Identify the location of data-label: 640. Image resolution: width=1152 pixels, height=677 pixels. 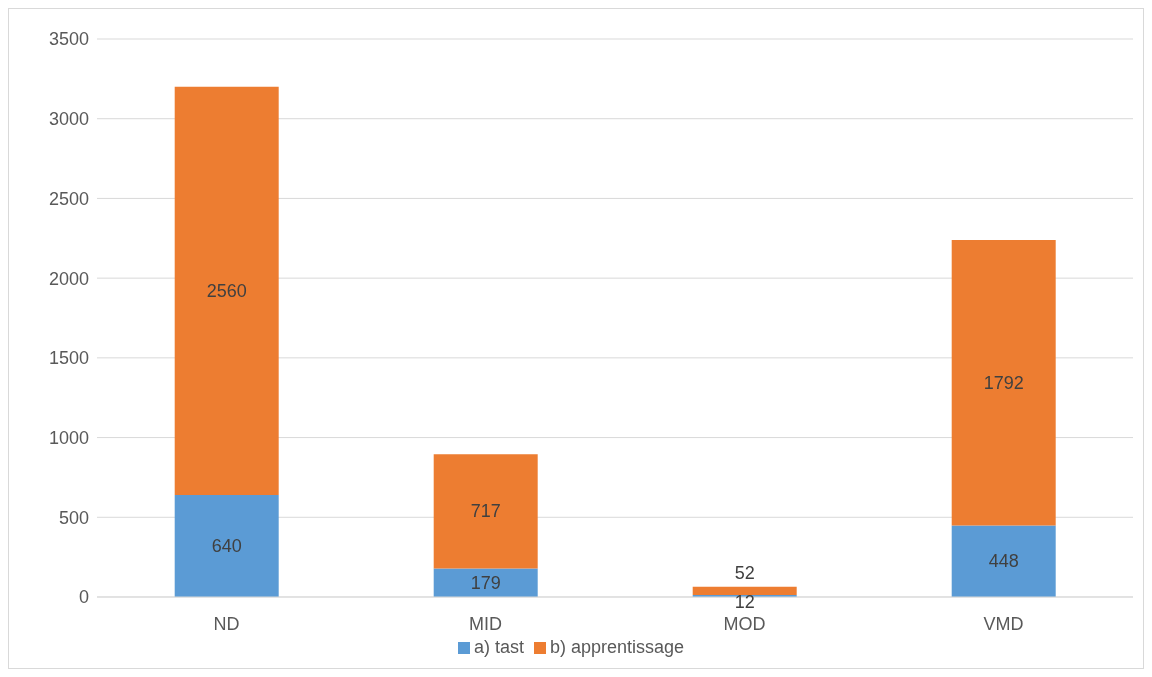
(226, 545).